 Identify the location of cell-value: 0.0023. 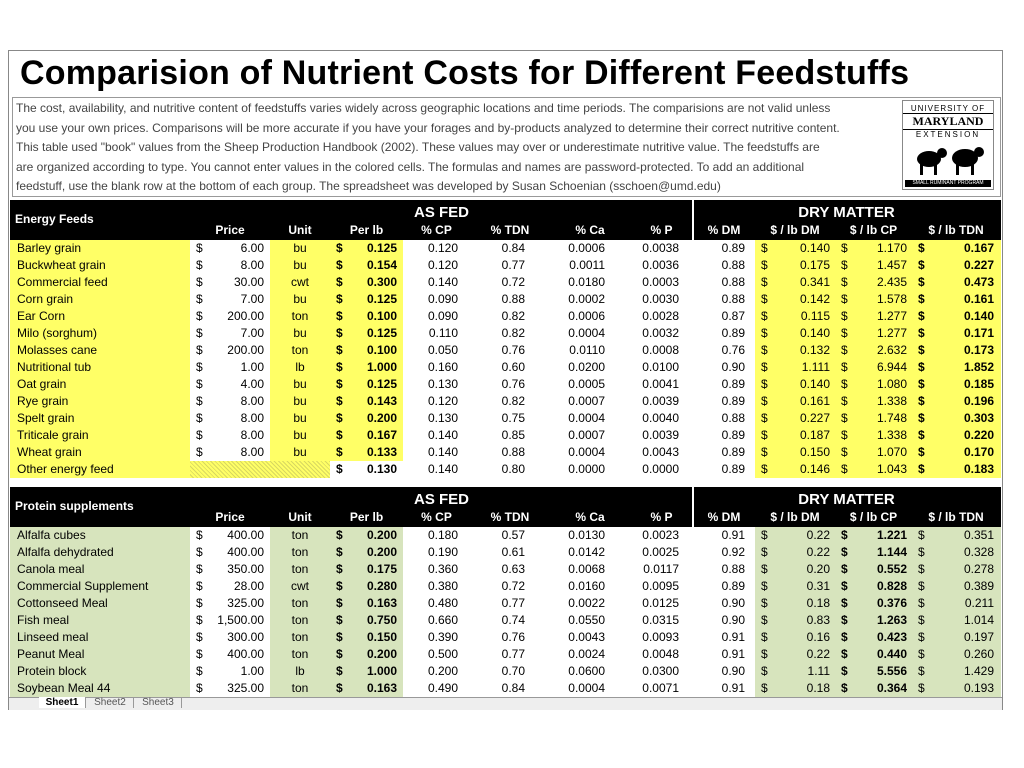
(660, 535).